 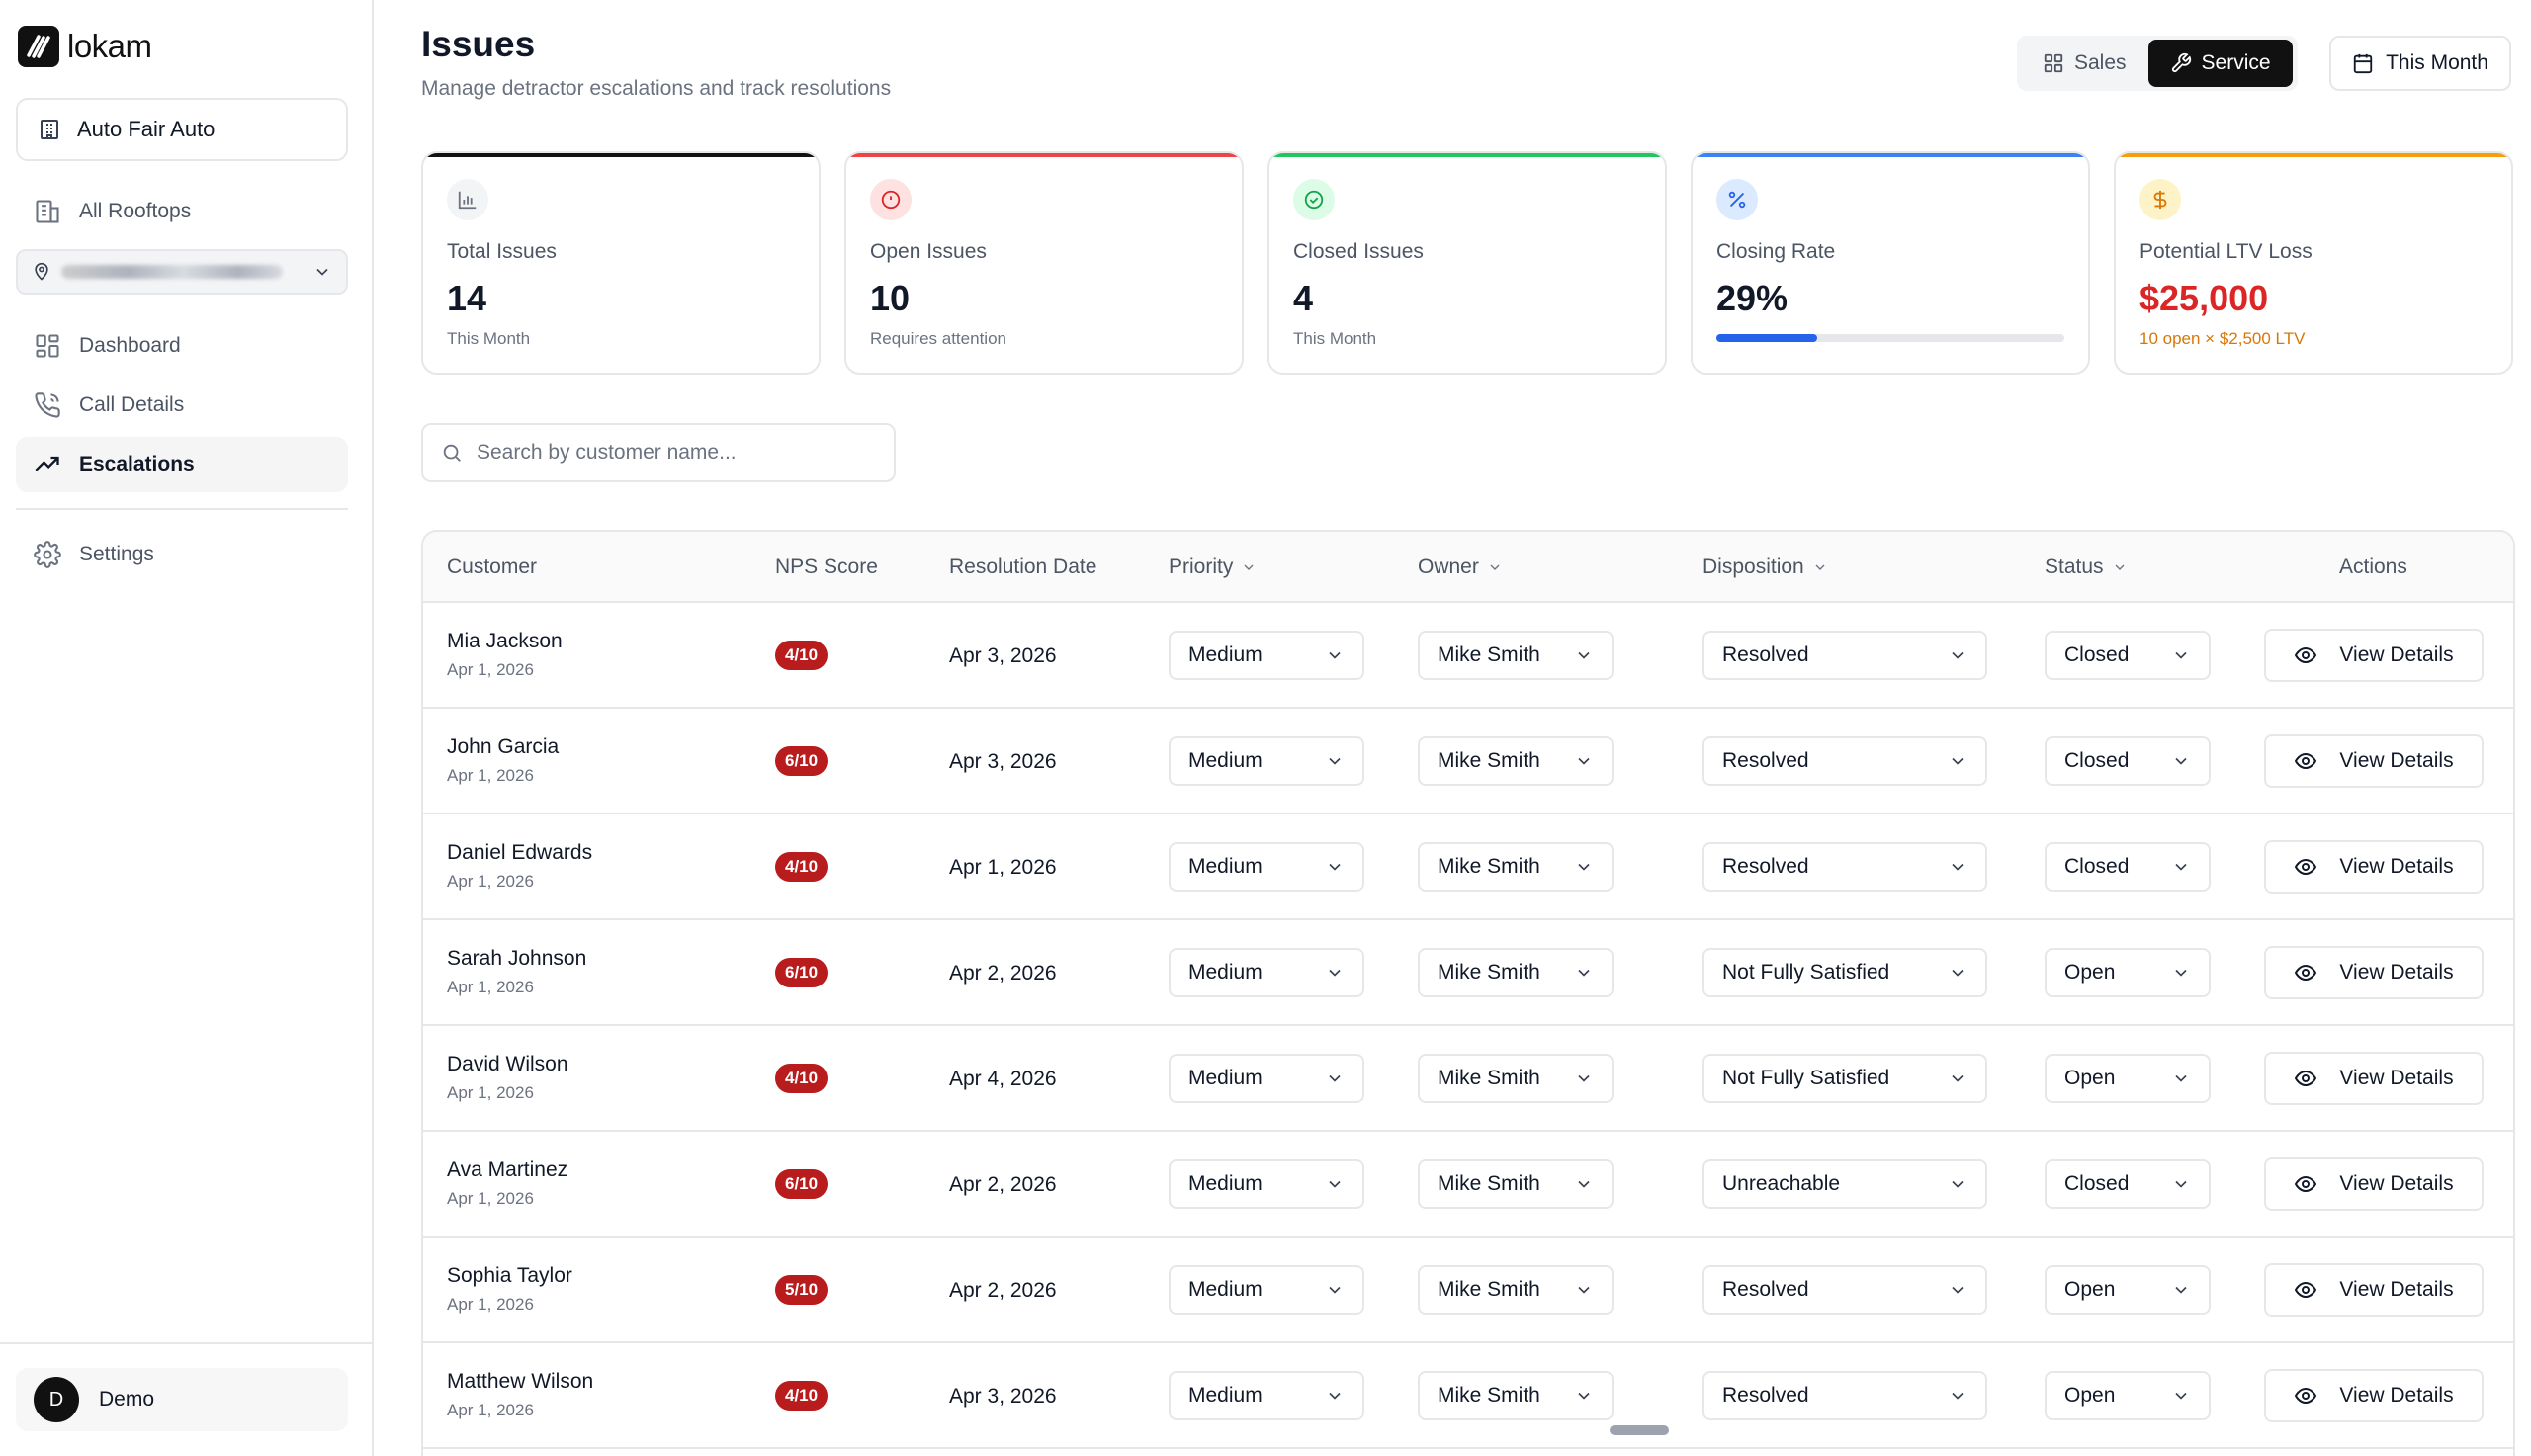 What do you see at coordinates (521, 1381) in the screenshot?
I see `customer-name: Matthew Wilson` at bounding box center [521, 1381].